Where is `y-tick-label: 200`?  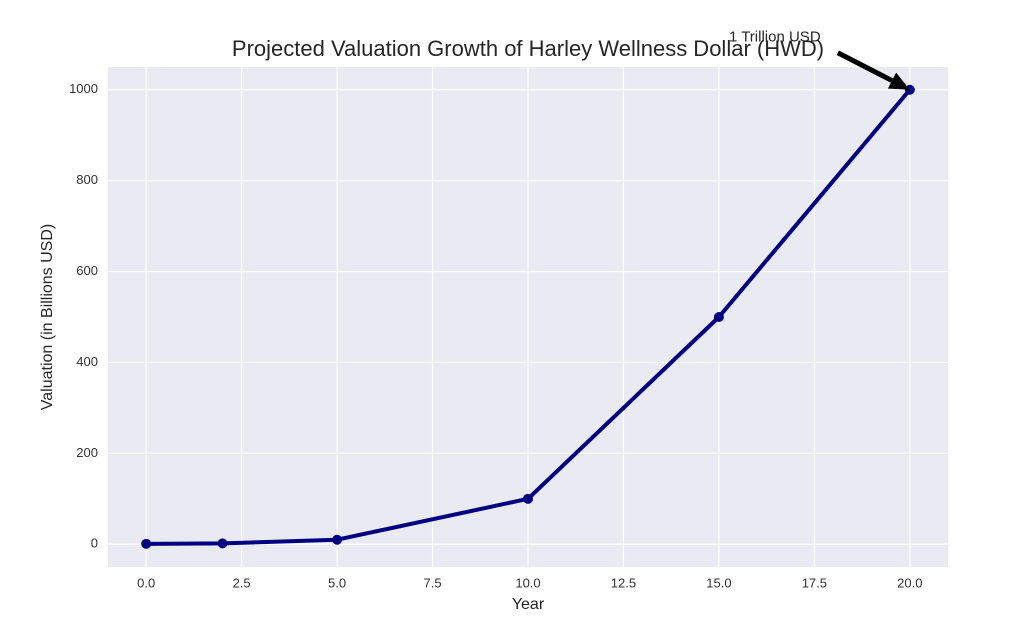
y-tick-label: 200 is located at coordinates (87, 452).